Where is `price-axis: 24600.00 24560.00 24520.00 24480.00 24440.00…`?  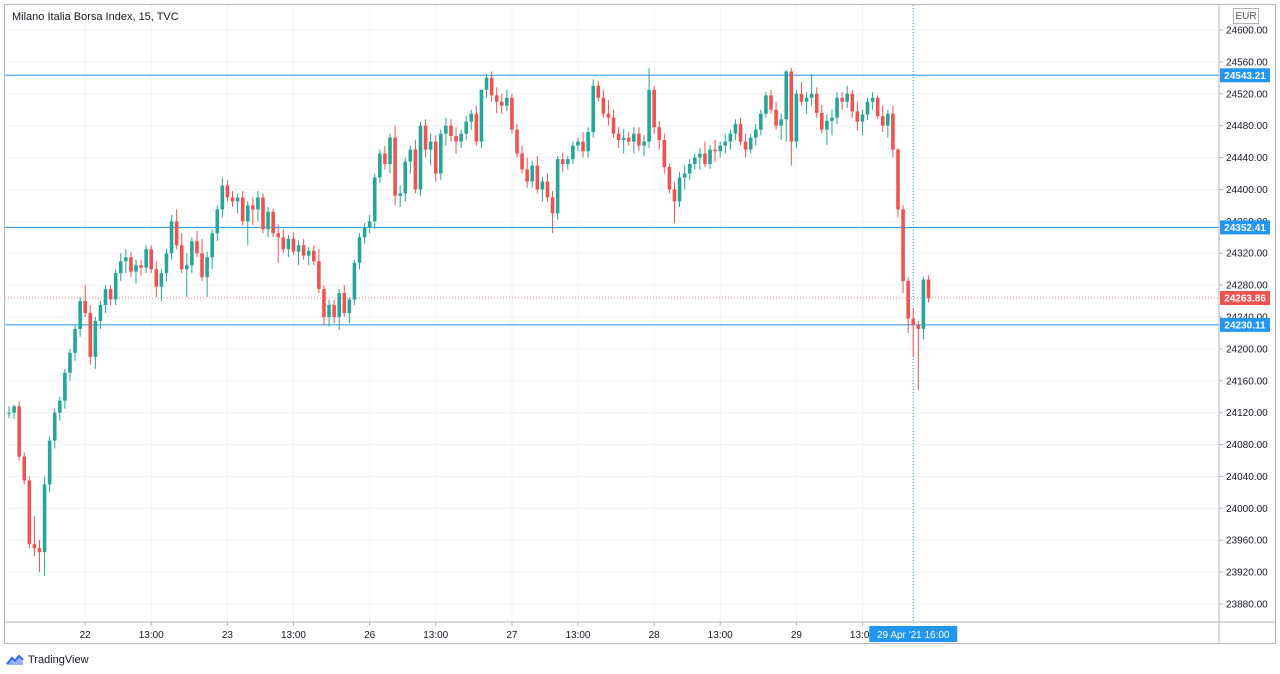 price-axis: 24600.00 24560.00 24520.00 24480.00 24440.00… is located at coordinates (1244, 324).